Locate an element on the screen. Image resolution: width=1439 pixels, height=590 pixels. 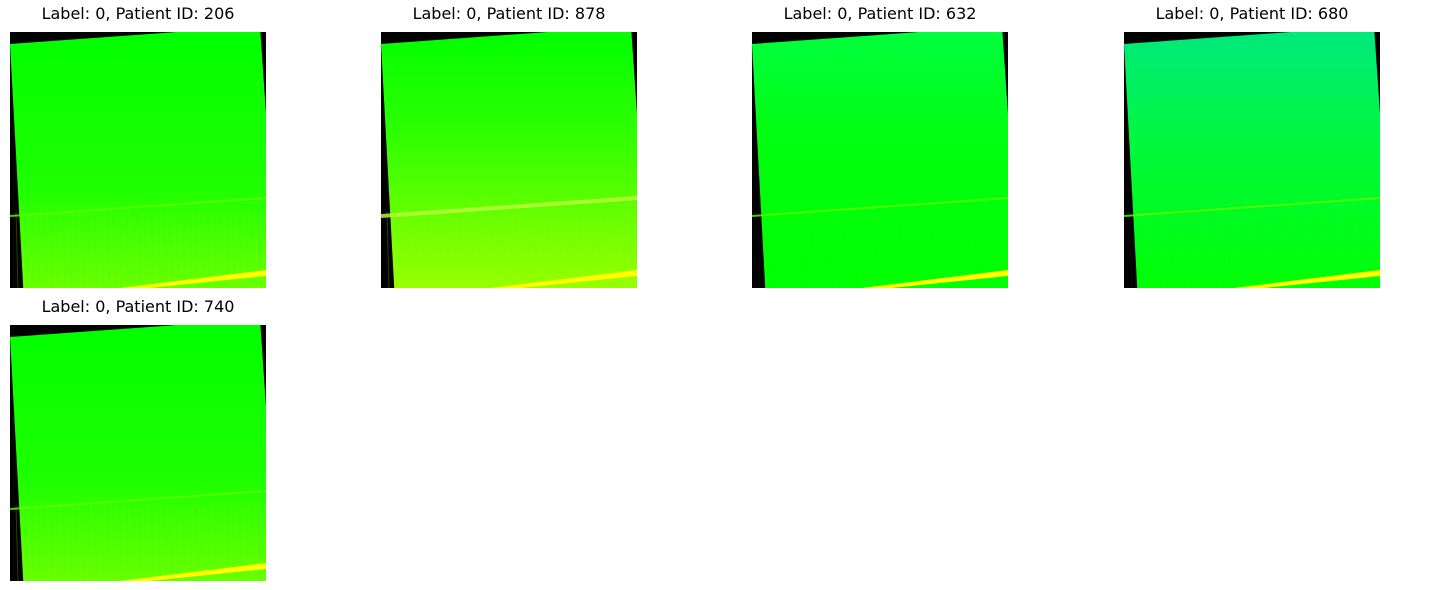
panel-title: Label: 0, Patient ID: 206 is located at coordinates (138, 13).